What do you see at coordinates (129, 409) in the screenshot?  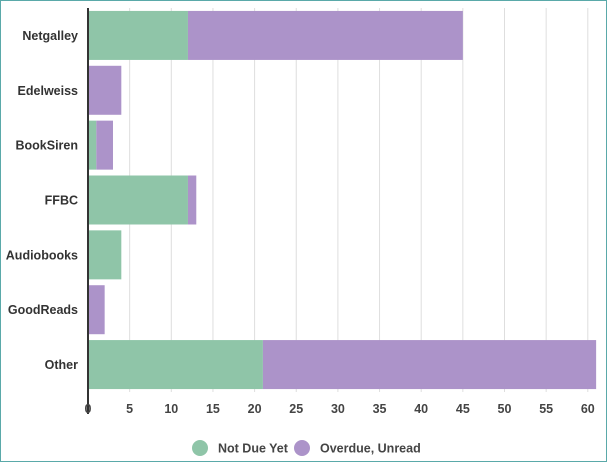 I see `x-tick-label: 5` at bounding box center [129, 409].